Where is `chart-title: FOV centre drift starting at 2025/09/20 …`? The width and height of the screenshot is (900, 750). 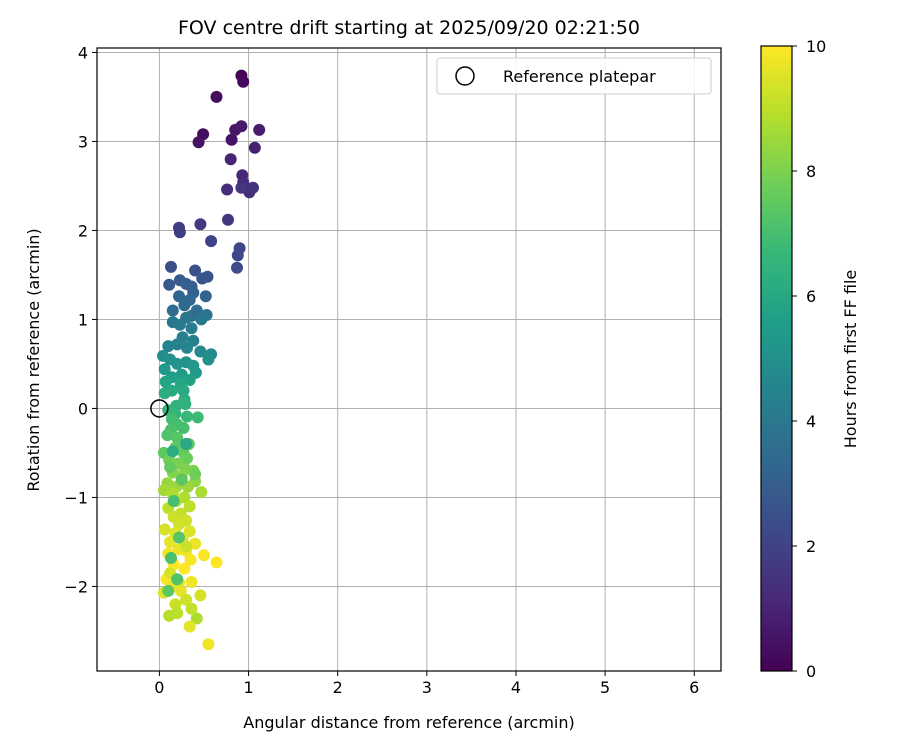
chart-title: FOV centre drift starting at 2025/09/20 … is located at coordinates (409, 28).